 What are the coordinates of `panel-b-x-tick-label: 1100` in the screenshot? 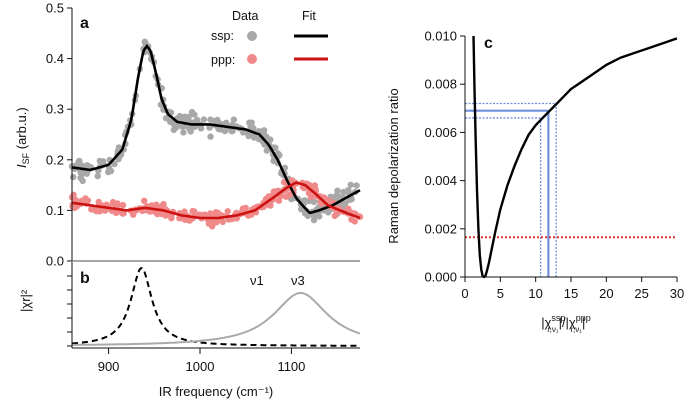 It's located at (291, 366).